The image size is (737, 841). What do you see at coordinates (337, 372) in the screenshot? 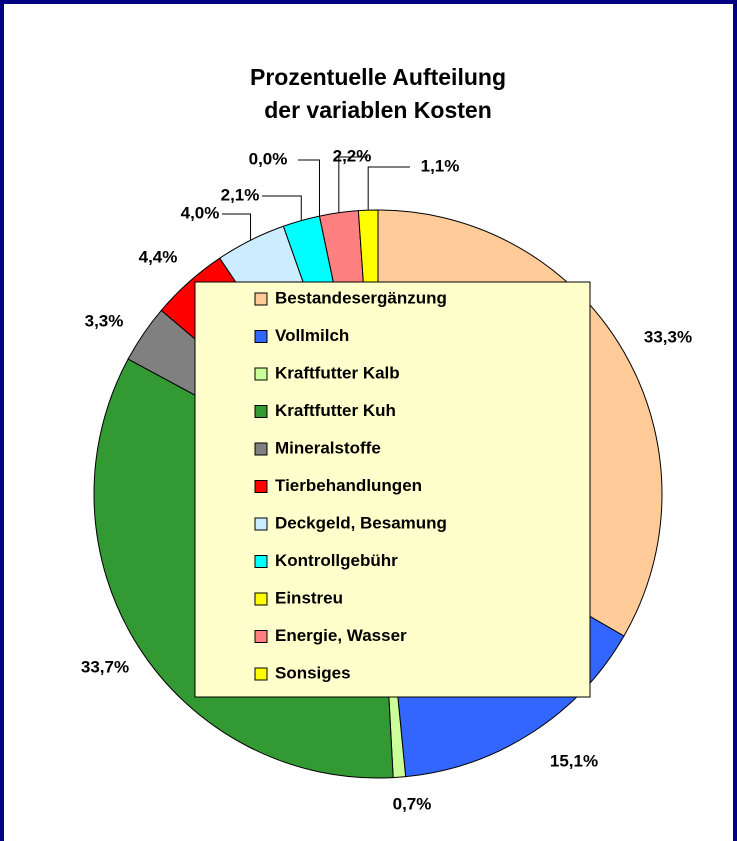
I see `legend-label: Kraftfutter Kalb` at bounding box center [337, 372].